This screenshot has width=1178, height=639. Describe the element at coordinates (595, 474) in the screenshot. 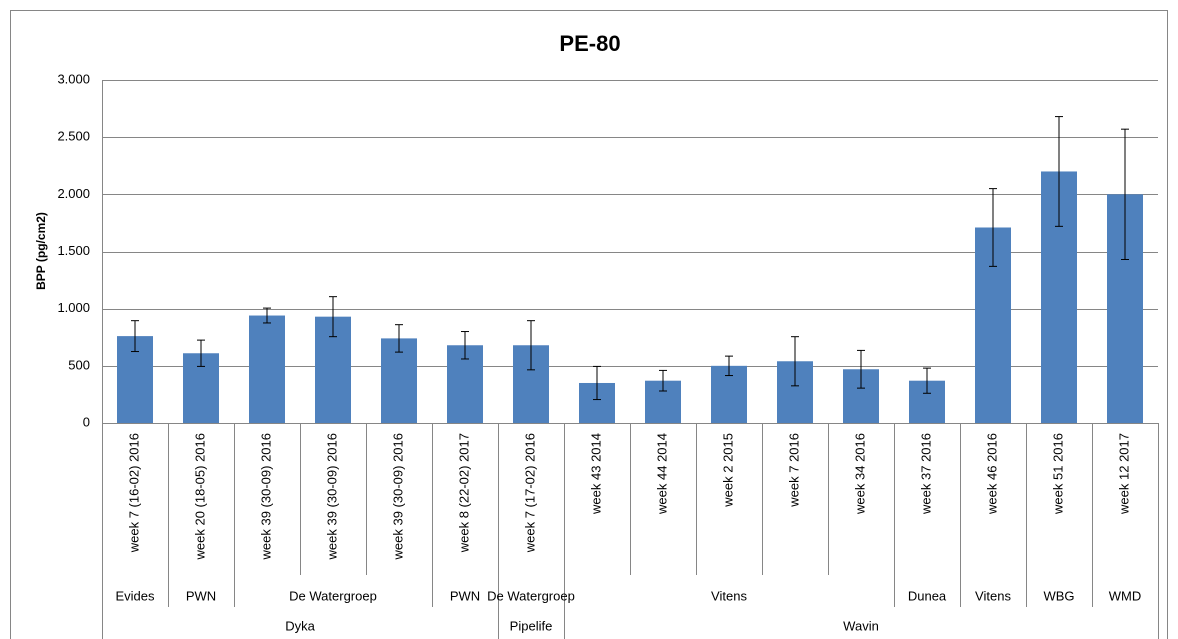

I see `x-tick-label: week 43 2014` at that location.